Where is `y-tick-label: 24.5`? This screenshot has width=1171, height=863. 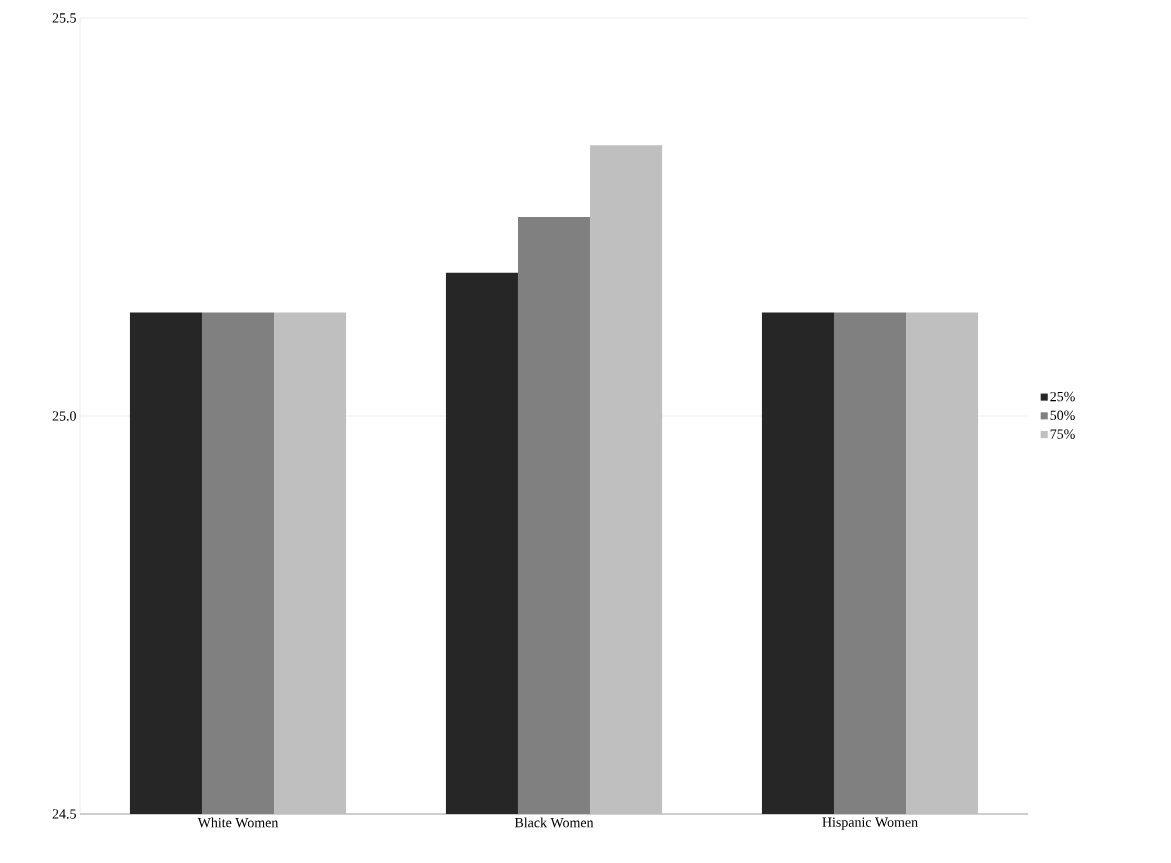 y-tick-label: 24.5 is located at coordinates (64, 814).